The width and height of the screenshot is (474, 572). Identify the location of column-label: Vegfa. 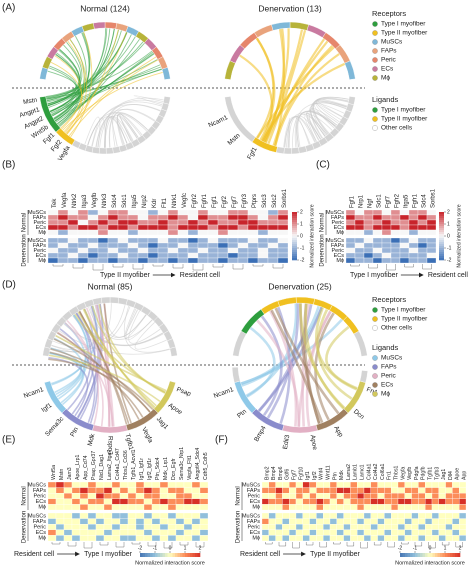
(65, 200).